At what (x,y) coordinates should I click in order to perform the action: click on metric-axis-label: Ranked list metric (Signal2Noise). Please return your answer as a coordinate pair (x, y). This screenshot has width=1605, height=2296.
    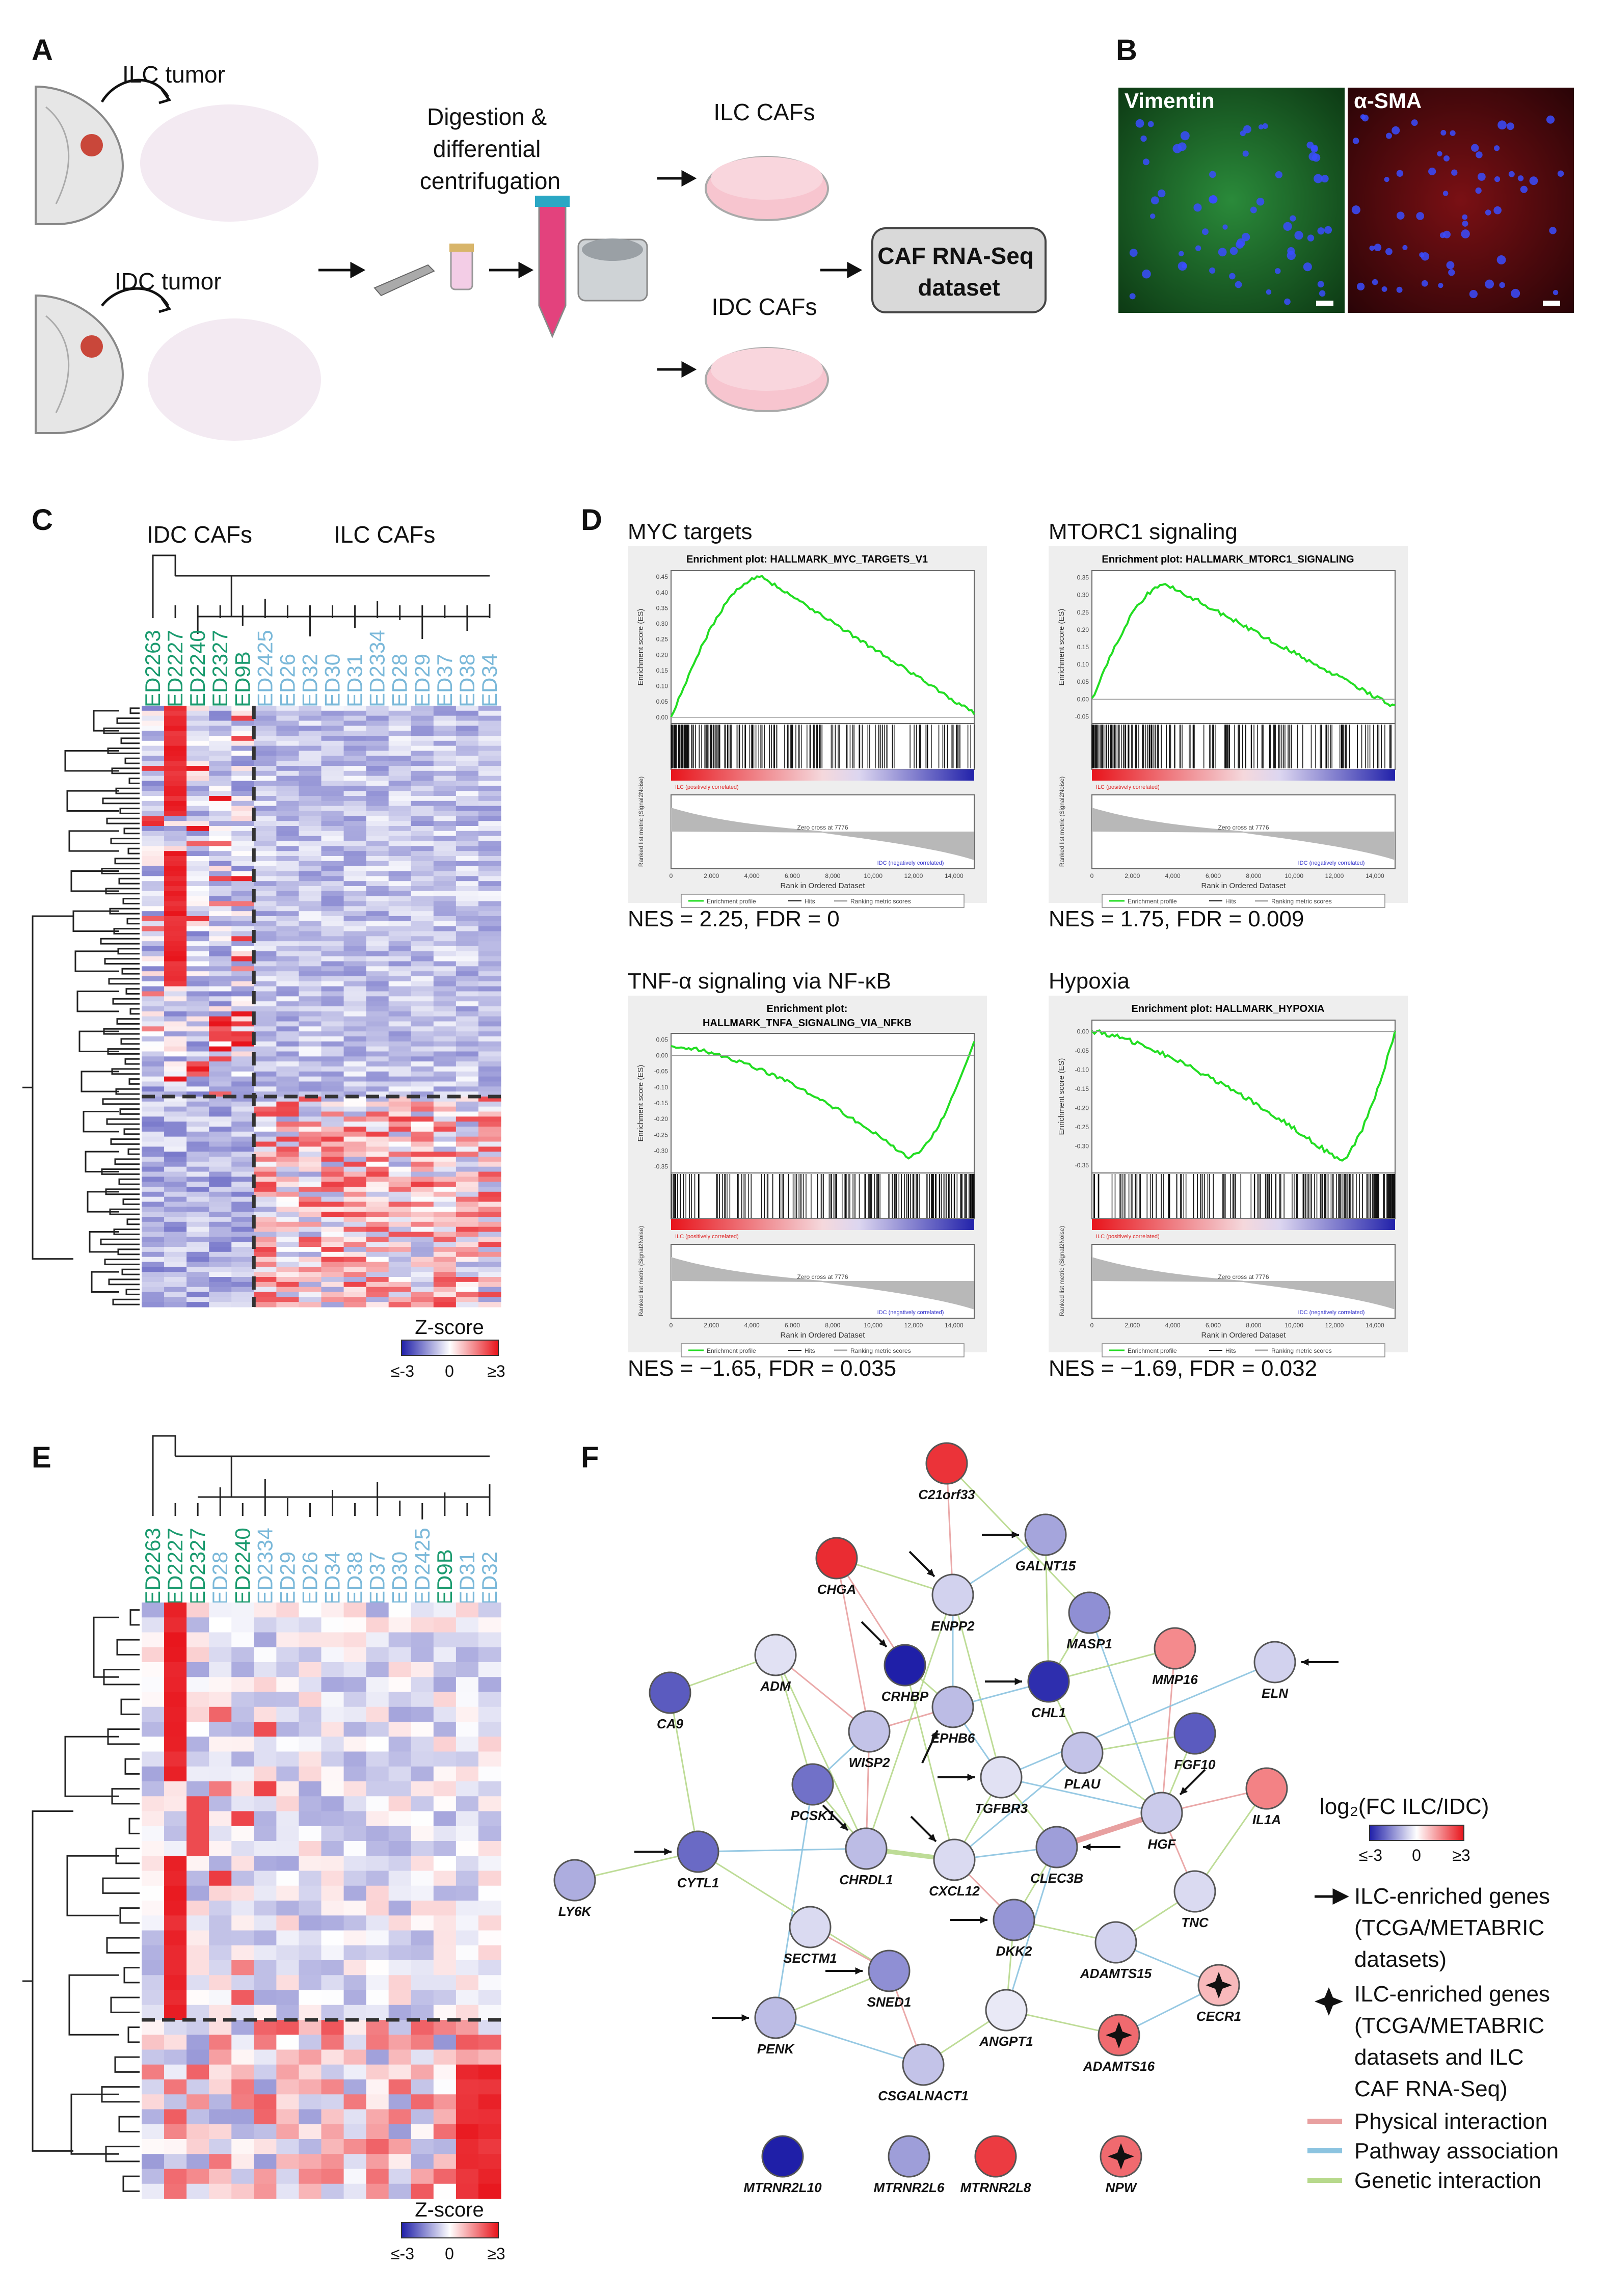
    Looking at the image, I should click on (641, 1271).